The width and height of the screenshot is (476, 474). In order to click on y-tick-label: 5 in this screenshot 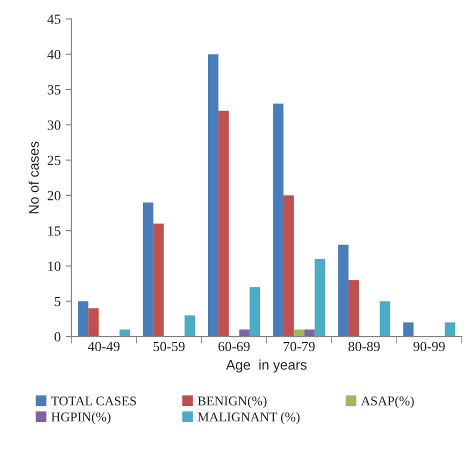, I will do `click(57, 301)`.